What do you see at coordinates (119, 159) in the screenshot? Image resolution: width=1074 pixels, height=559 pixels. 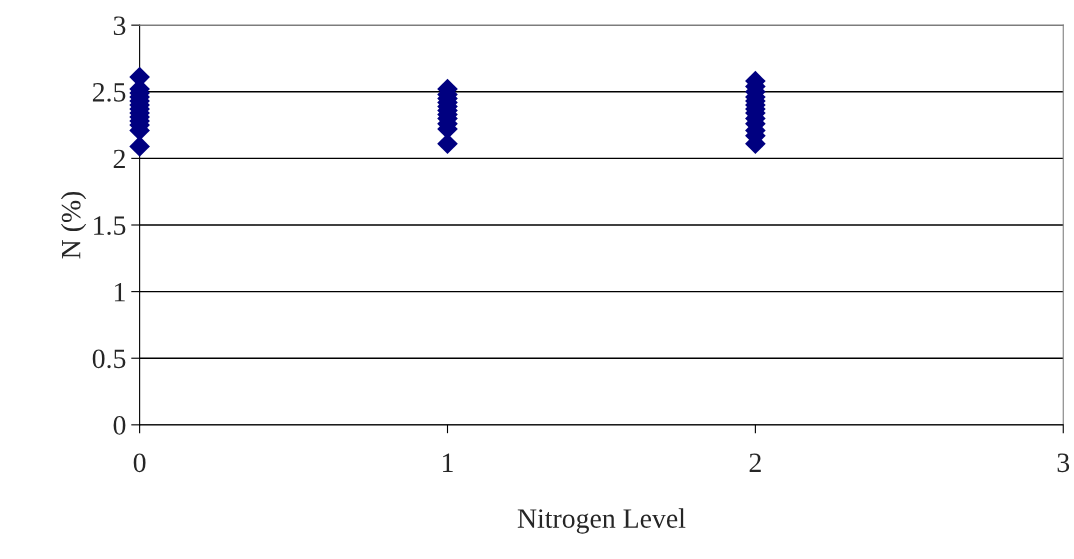 I see `y-tick-label: 2` at bounding box center [119, 159].